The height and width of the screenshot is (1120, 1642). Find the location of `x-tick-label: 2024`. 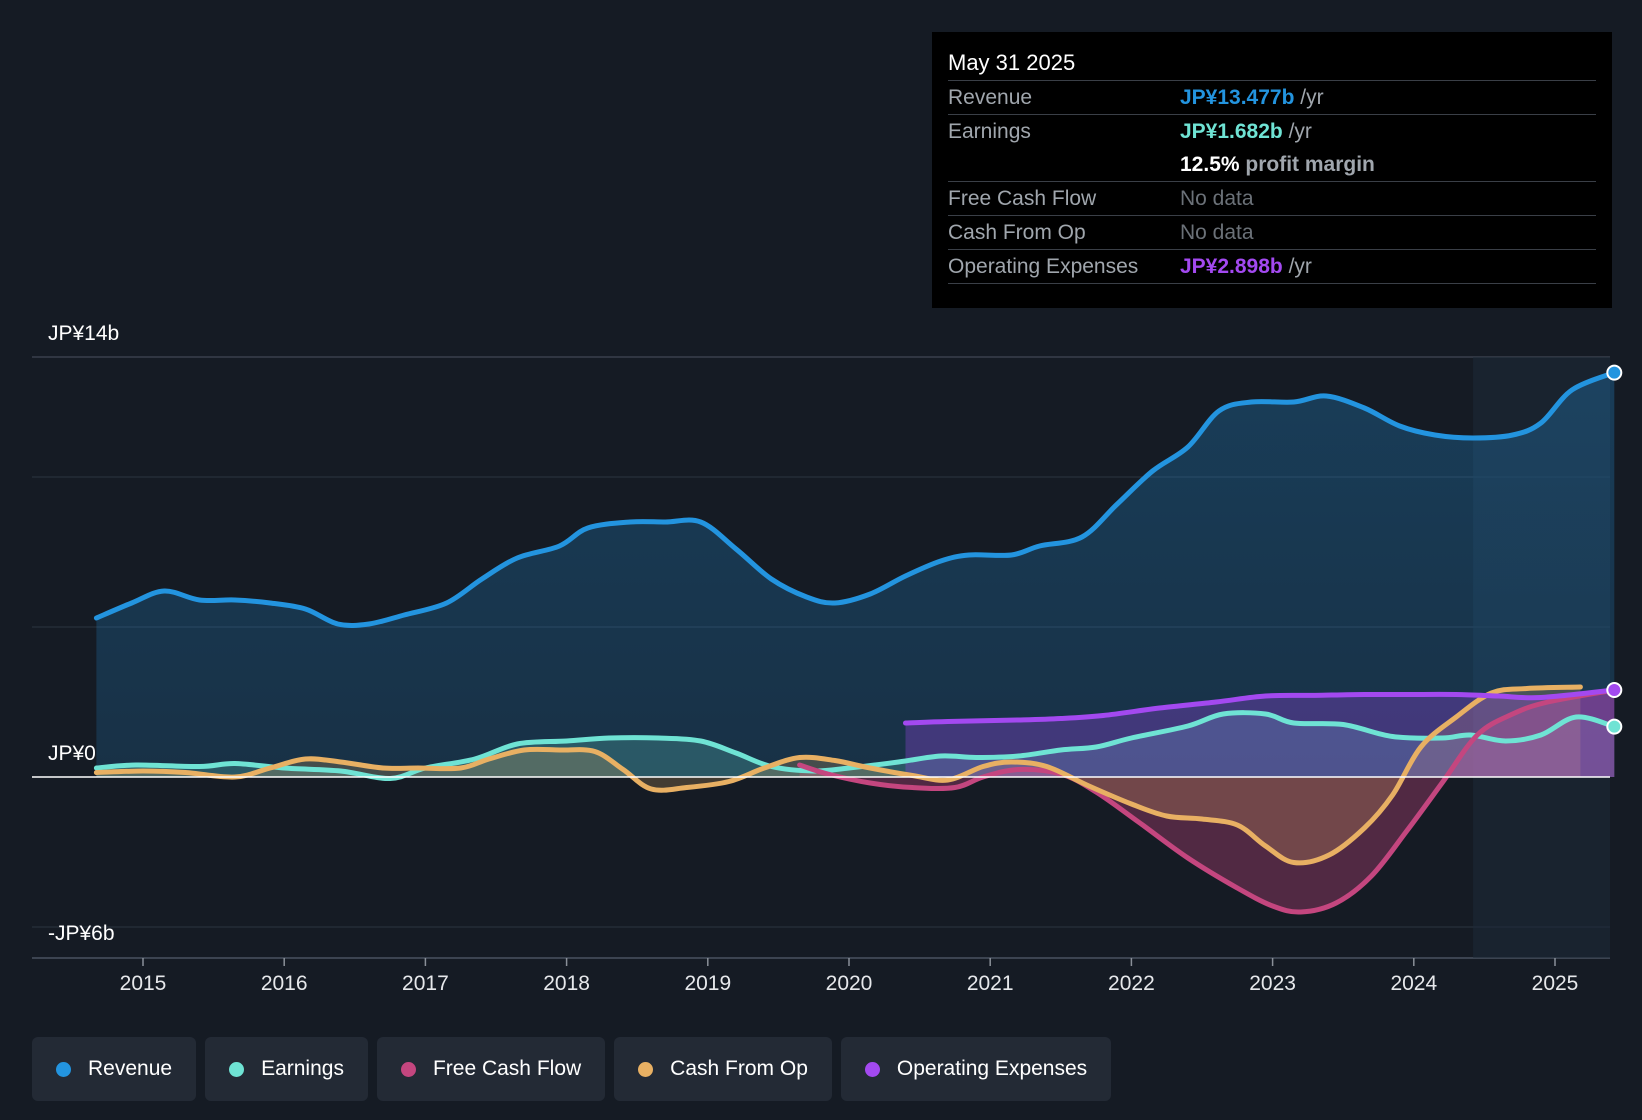

x-tick-label: 2024 is located at coordinates (1413, 983).